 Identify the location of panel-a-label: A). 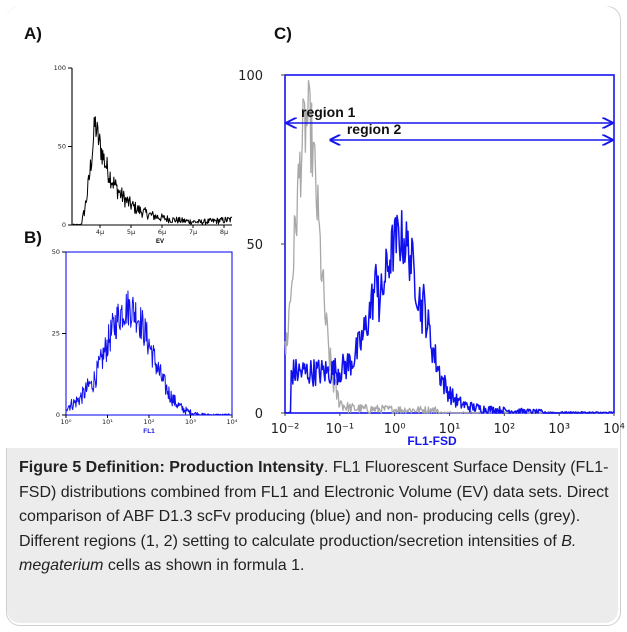
(33, 33).